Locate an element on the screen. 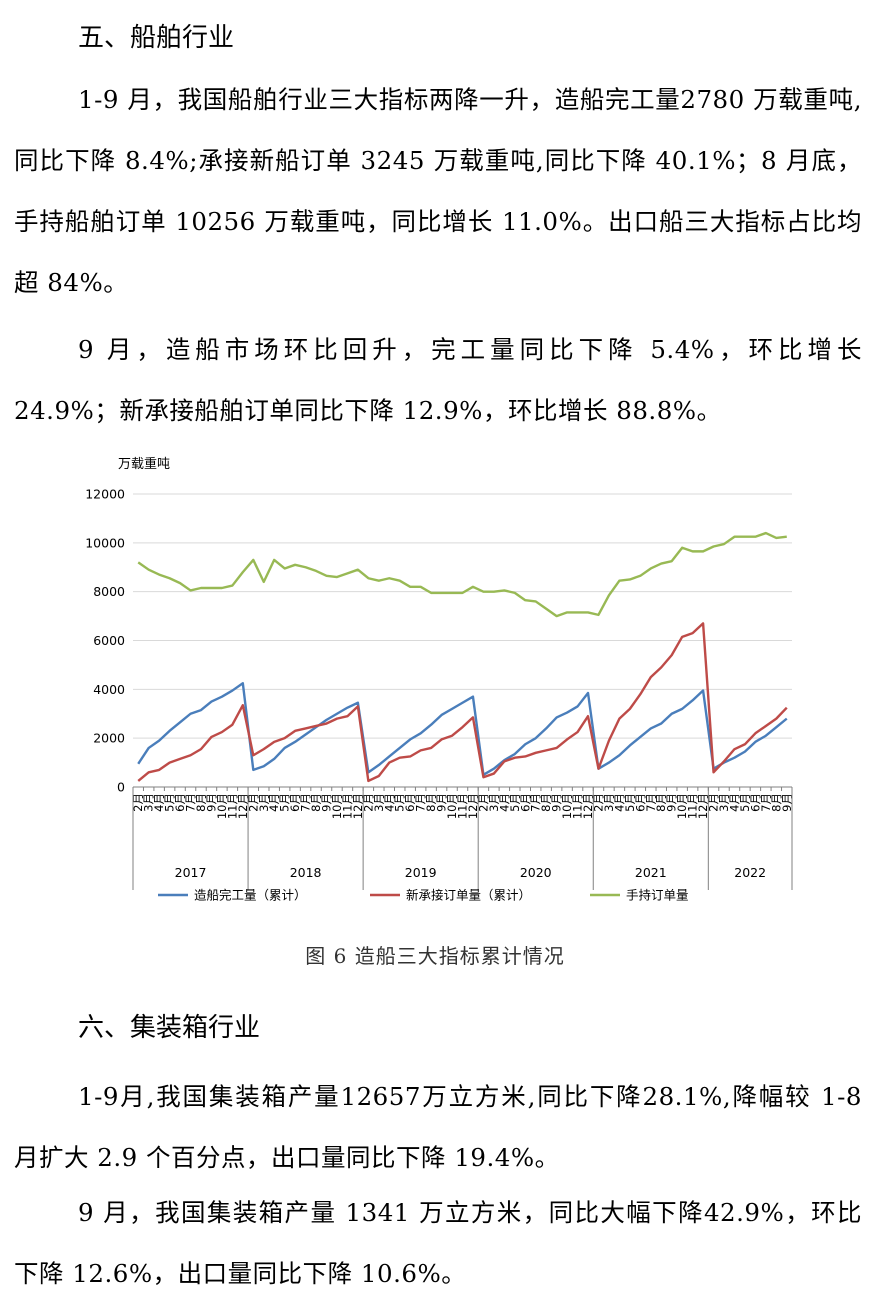  y-tick-label: 10000 is located at coordinates (105, 542).